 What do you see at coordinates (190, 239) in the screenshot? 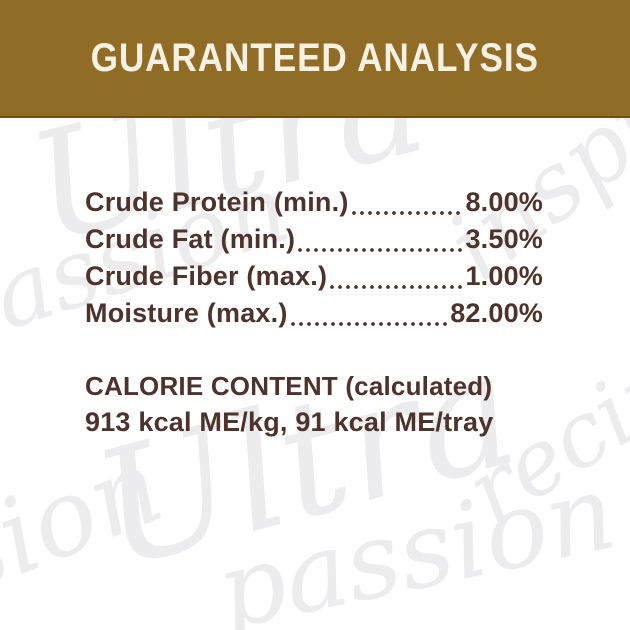
I see `analysis-row-label: Crude Fat (min.)` at bounding box center [190, 239].